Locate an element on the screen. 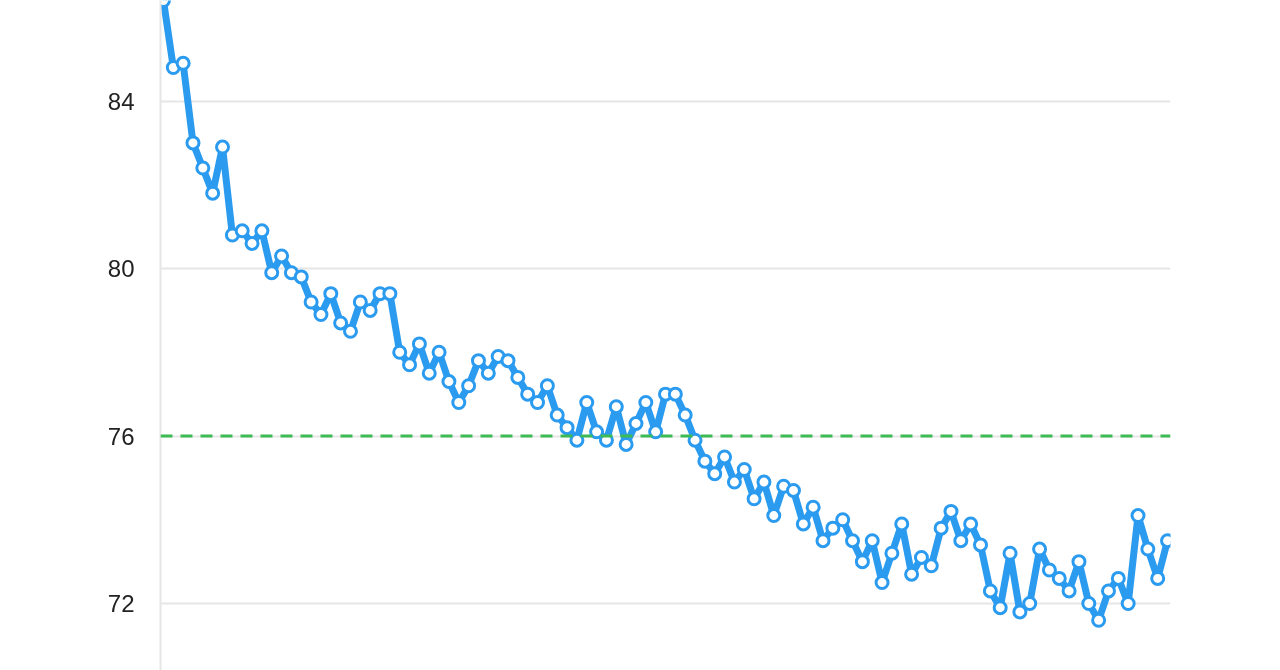  y-tick-label: 76 is located at coordinates (121, 436).